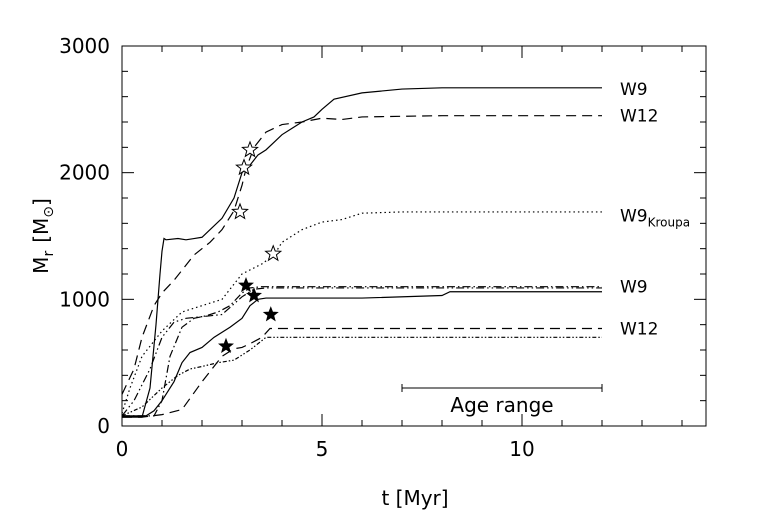  What do you see at coordinates (41, 230) in the screenshot?
I see `y-label-unit-open: [M` at bounding box center [41, 230].